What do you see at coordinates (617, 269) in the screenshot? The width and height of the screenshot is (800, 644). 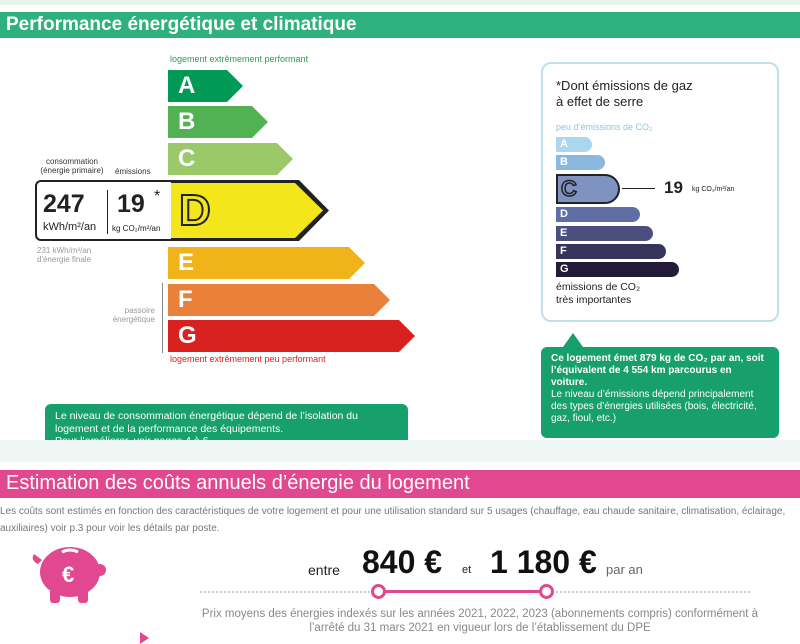 I see `ghg-class-g: G` at bounding box center [617, 269].